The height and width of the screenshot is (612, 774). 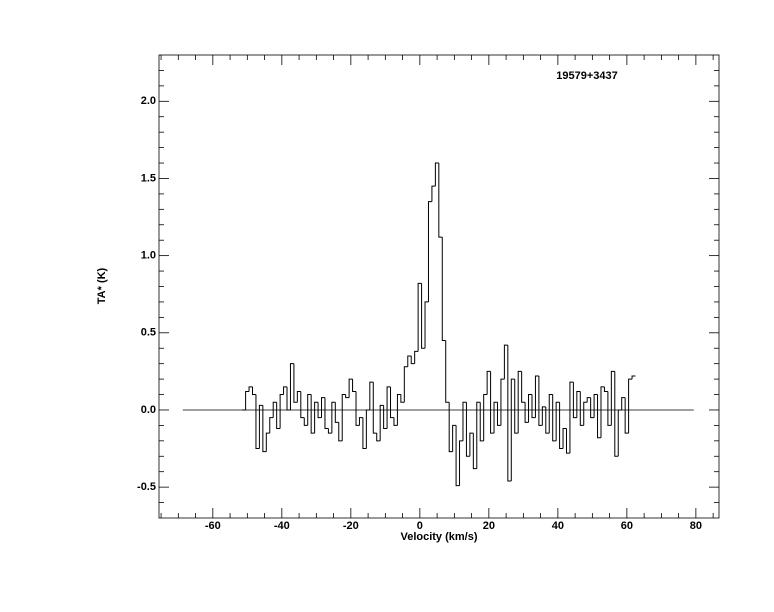 What do you see at coordinates (586, 76) in the screenshot?
I see `chart-title: 19579+3437` at bounding box center [586, 76].